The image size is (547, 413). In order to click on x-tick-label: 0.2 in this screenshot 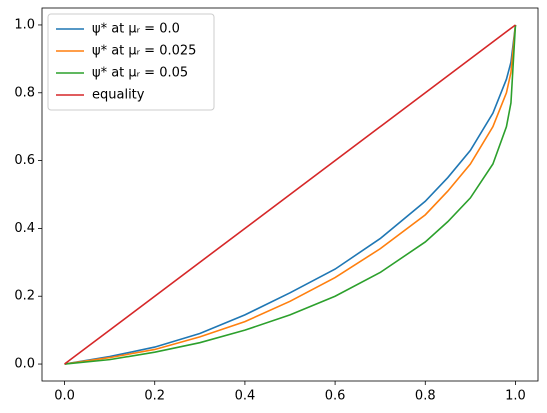, I will do `click(154, 396)`.